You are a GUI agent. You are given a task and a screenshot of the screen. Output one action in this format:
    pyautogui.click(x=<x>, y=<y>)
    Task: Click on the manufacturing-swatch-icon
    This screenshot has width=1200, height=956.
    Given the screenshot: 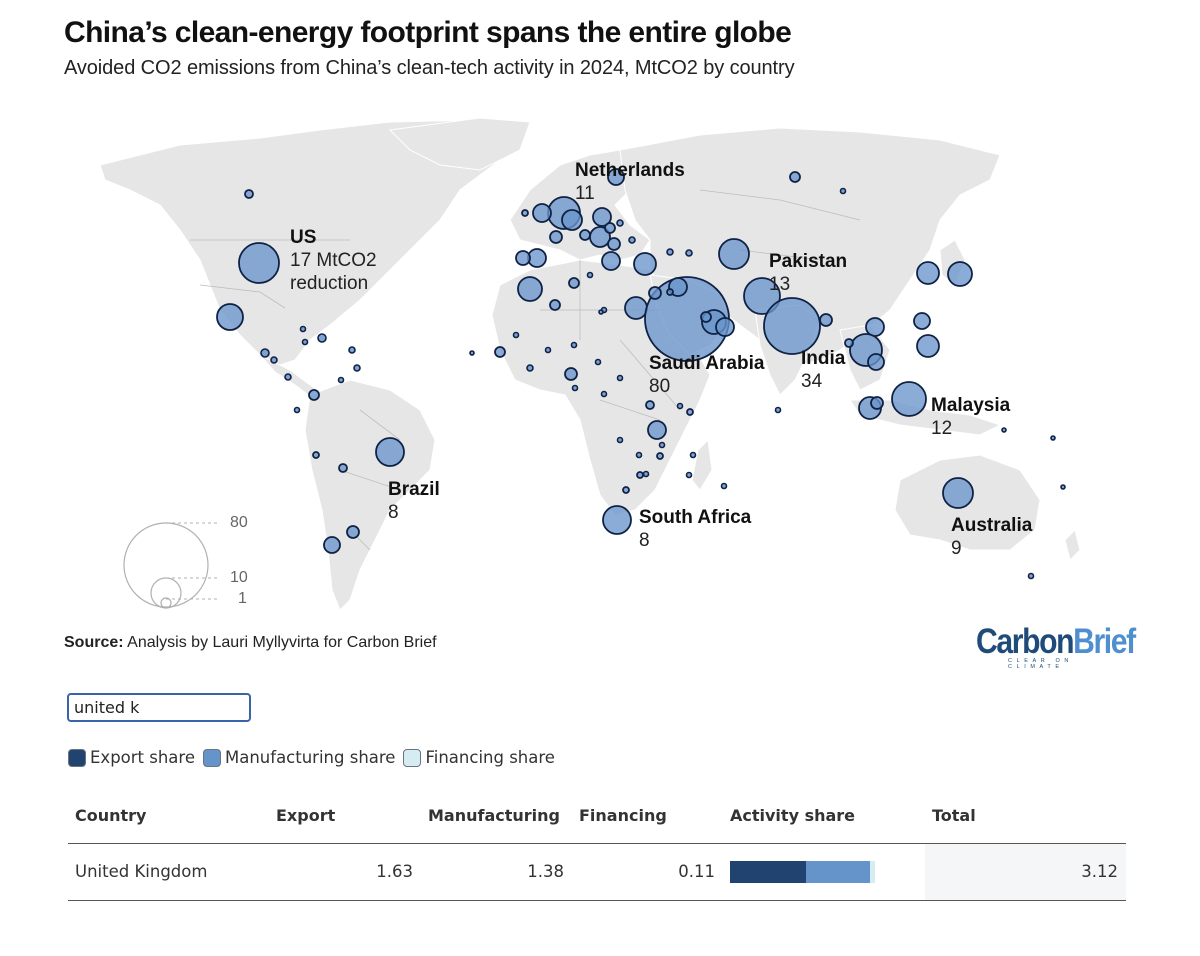 What is the action you would take?
    pyautogui.click(x=212, y=757)
    